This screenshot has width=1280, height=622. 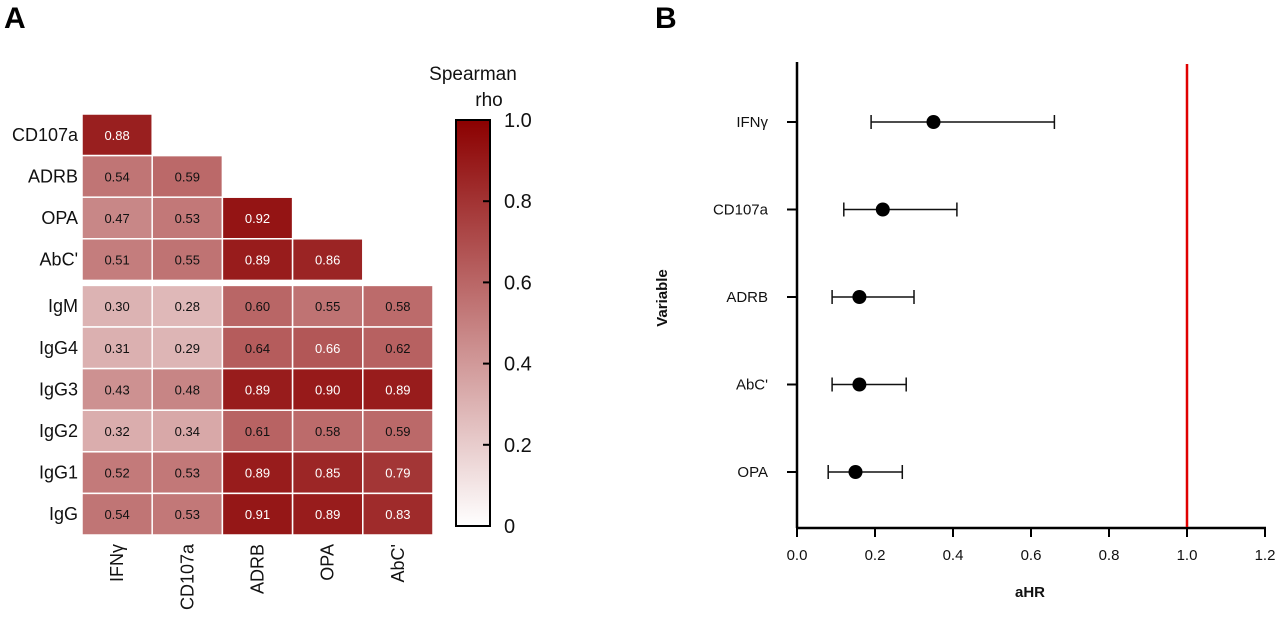 I want to click on forest-x-ticks: 0.0 0.2 0.4 0.6 0.8 1.0 1.2, so click(x=1031, y=546).